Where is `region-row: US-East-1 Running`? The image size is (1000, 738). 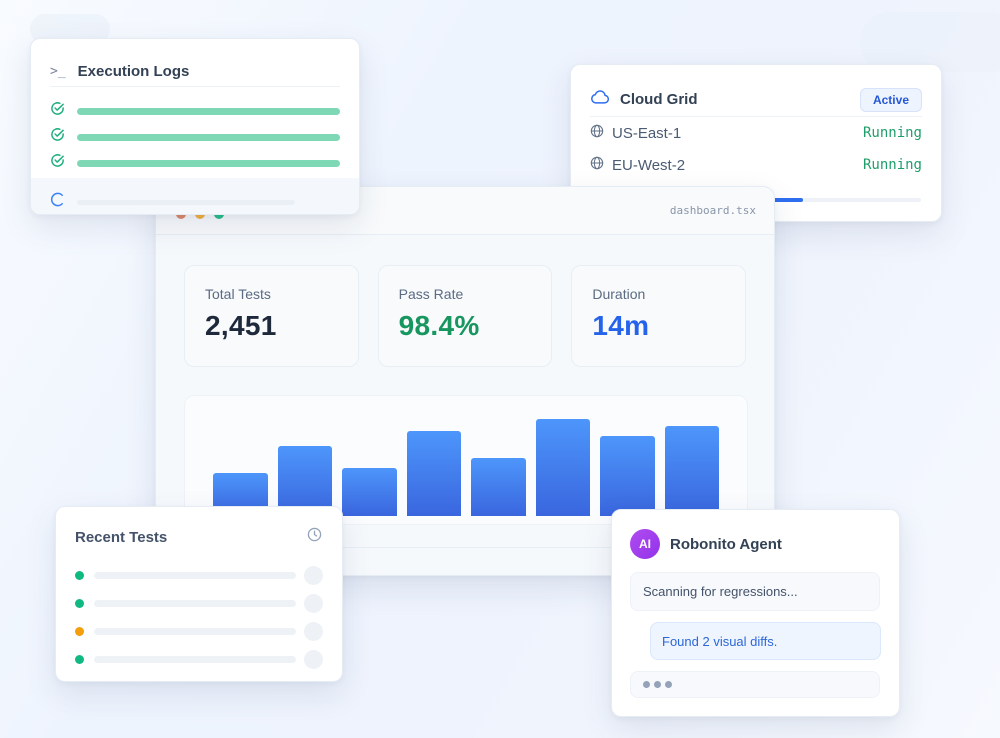 region-row: US-East-1 Running is located at coordinates (756, 133).